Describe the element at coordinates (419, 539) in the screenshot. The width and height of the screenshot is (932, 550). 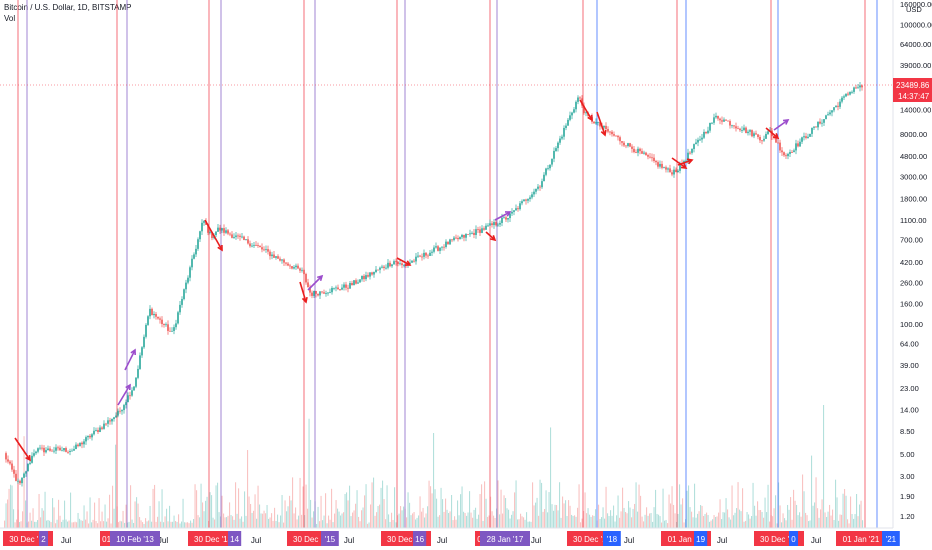
I see `time-marker-label: 16` at that location.